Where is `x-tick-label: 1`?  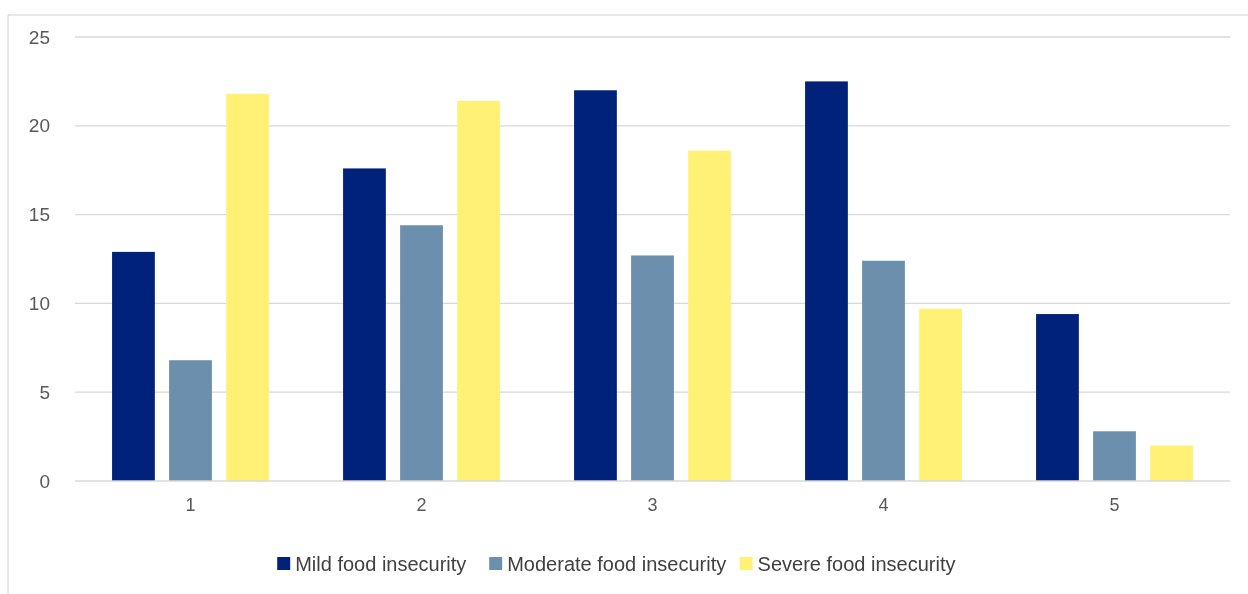 x-tick-label: 1 is located at coordinates (190, 505).